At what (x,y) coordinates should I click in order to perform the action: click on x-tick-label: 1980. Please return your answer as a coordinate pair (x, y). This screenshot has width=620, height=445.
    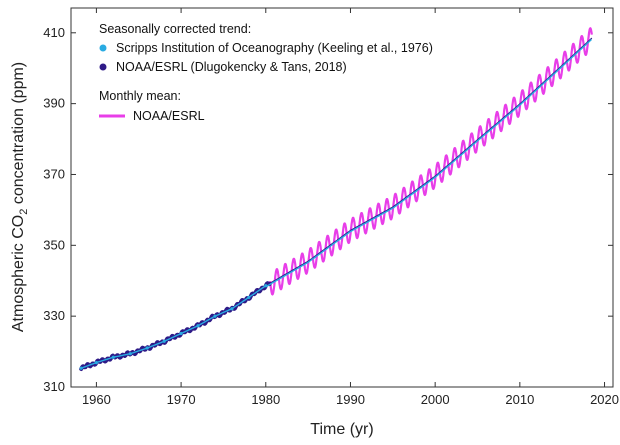
    Looking at the image, I should click on (265, 399).